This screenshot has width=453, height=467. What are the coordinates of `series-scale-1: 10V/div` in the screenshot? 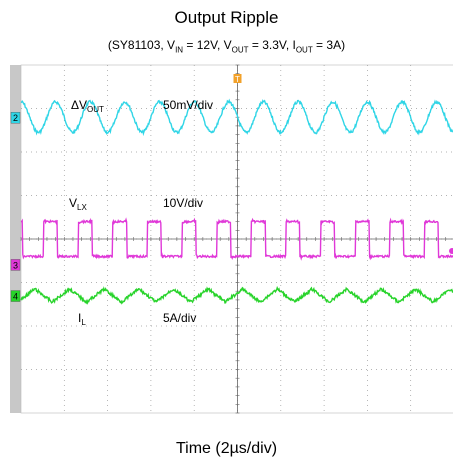 It's located at (183, 203).